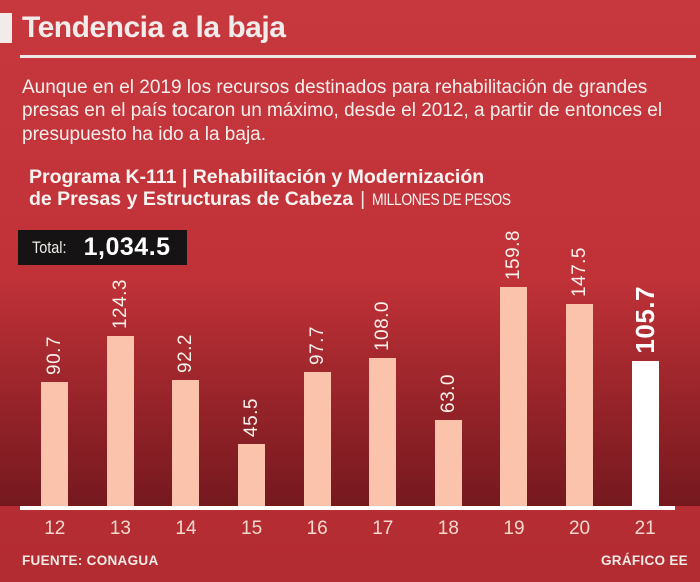  Describe the element at coordinates (383, 528) in the screenshot. I see `x-axis-label: 17` at that location.